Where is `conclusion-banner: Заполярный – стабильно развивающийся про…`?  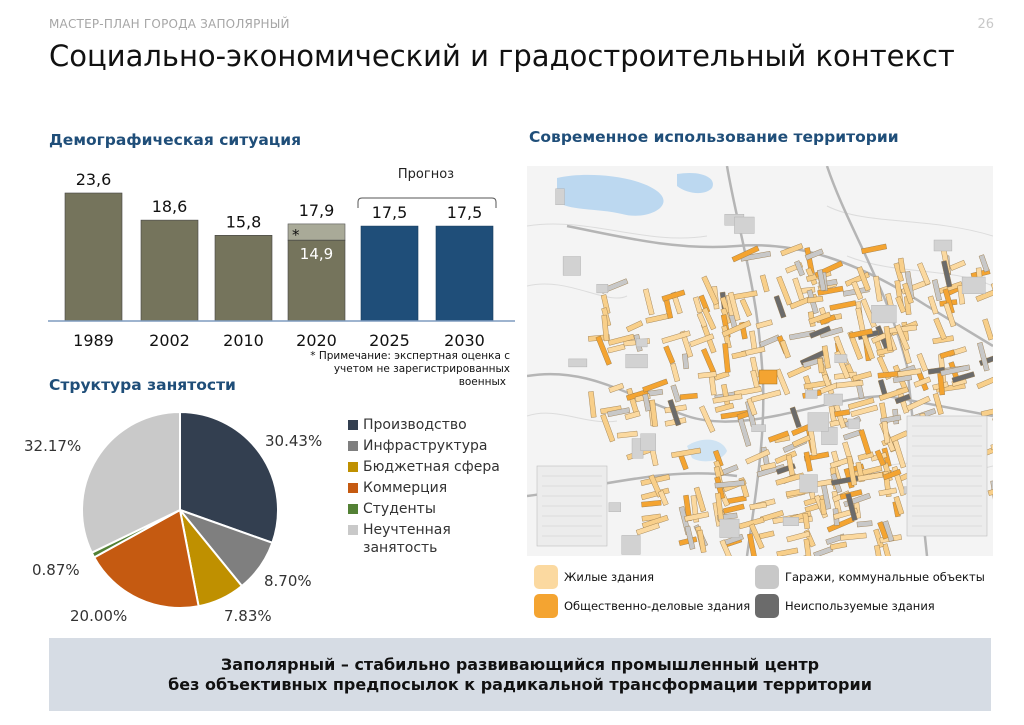 conclusion-banner: Заполярный – стабильно развивающийся про… is located at coordinates (520, 674).